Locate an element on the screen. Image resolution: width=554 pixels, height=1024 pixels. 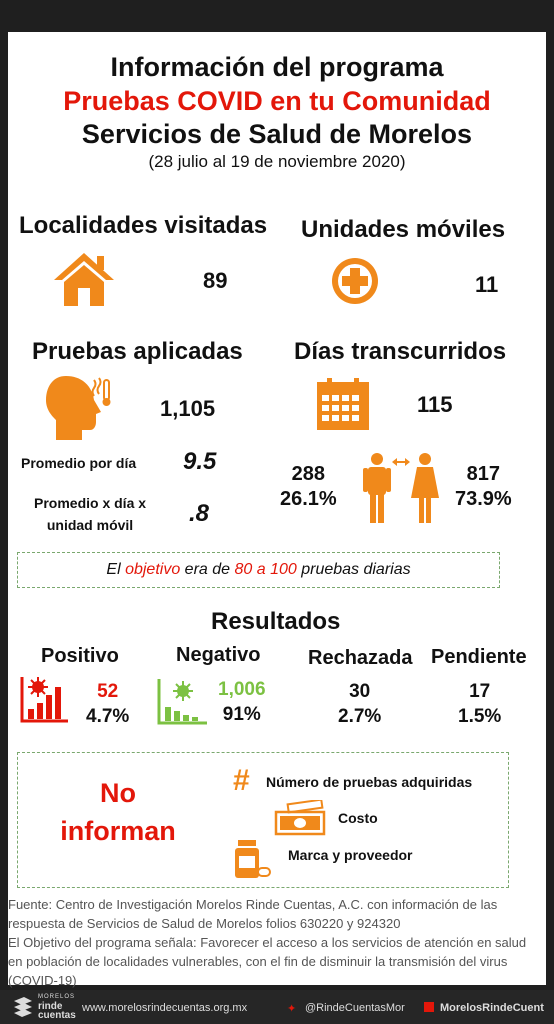
dias-label: Días transcurridos is located at coordinates (400, 351).